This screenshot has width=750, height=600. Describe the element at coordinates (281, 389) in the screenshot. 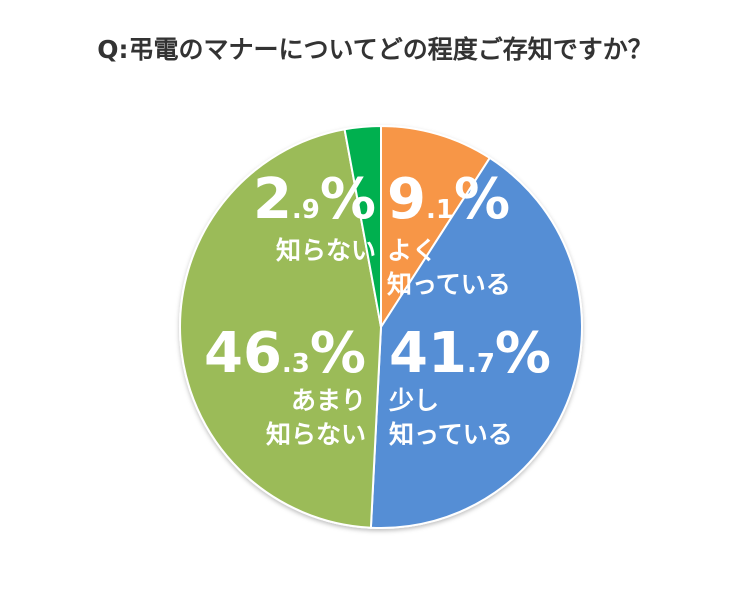

I see `label-not-very-known: 46.3% あまり 知らない` at that location.